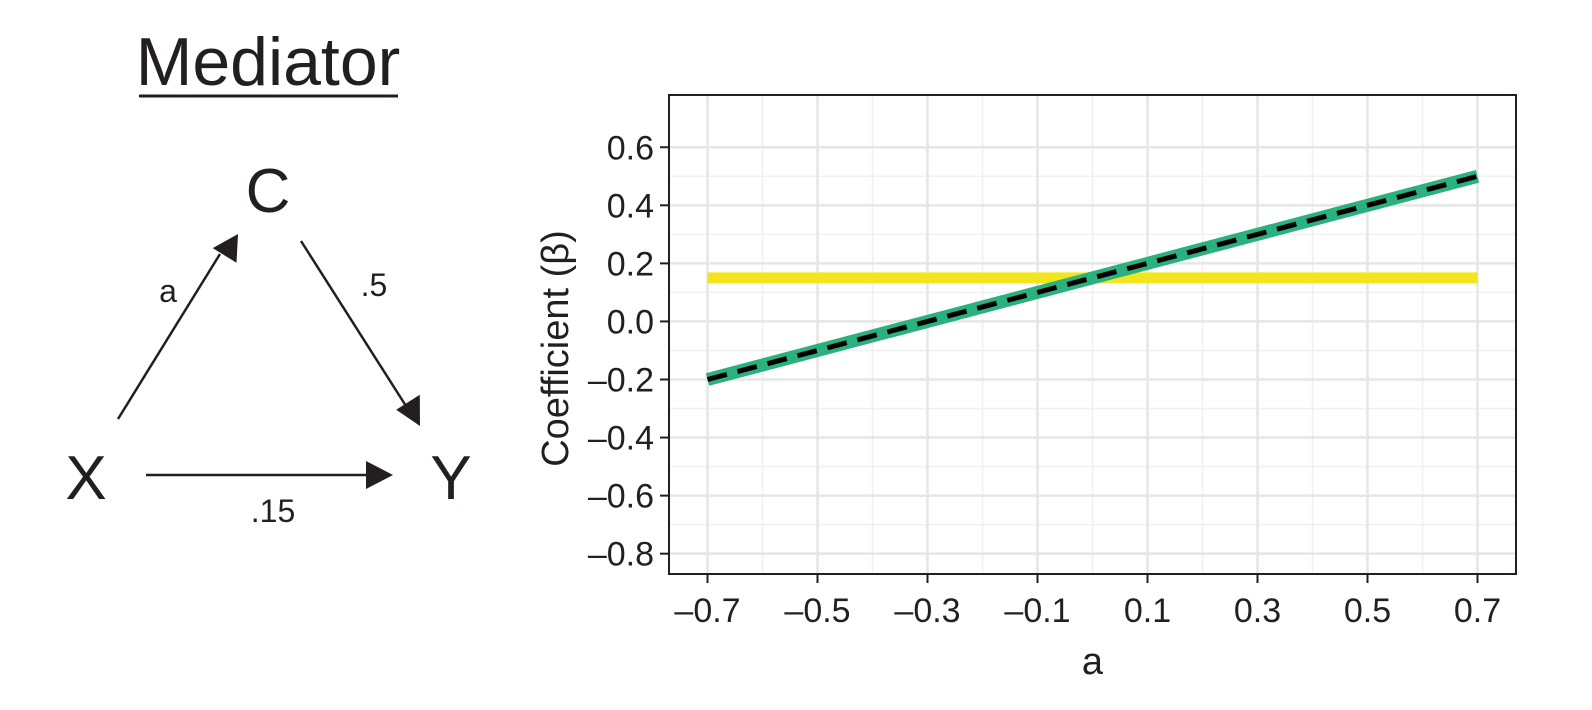  Describe the element at coordinates (1037, 611) in the screenshot. I see `x-tick-label: –0.1` at that location.